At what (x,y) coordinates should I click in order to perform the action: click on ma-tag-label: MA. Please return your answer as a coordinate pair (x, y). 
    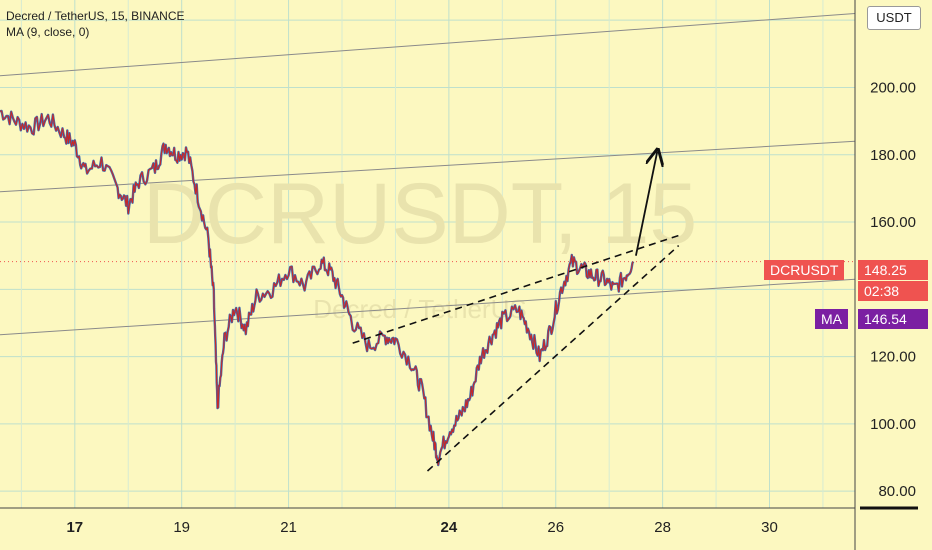
    Looking at the image, I should click on (831, 319).